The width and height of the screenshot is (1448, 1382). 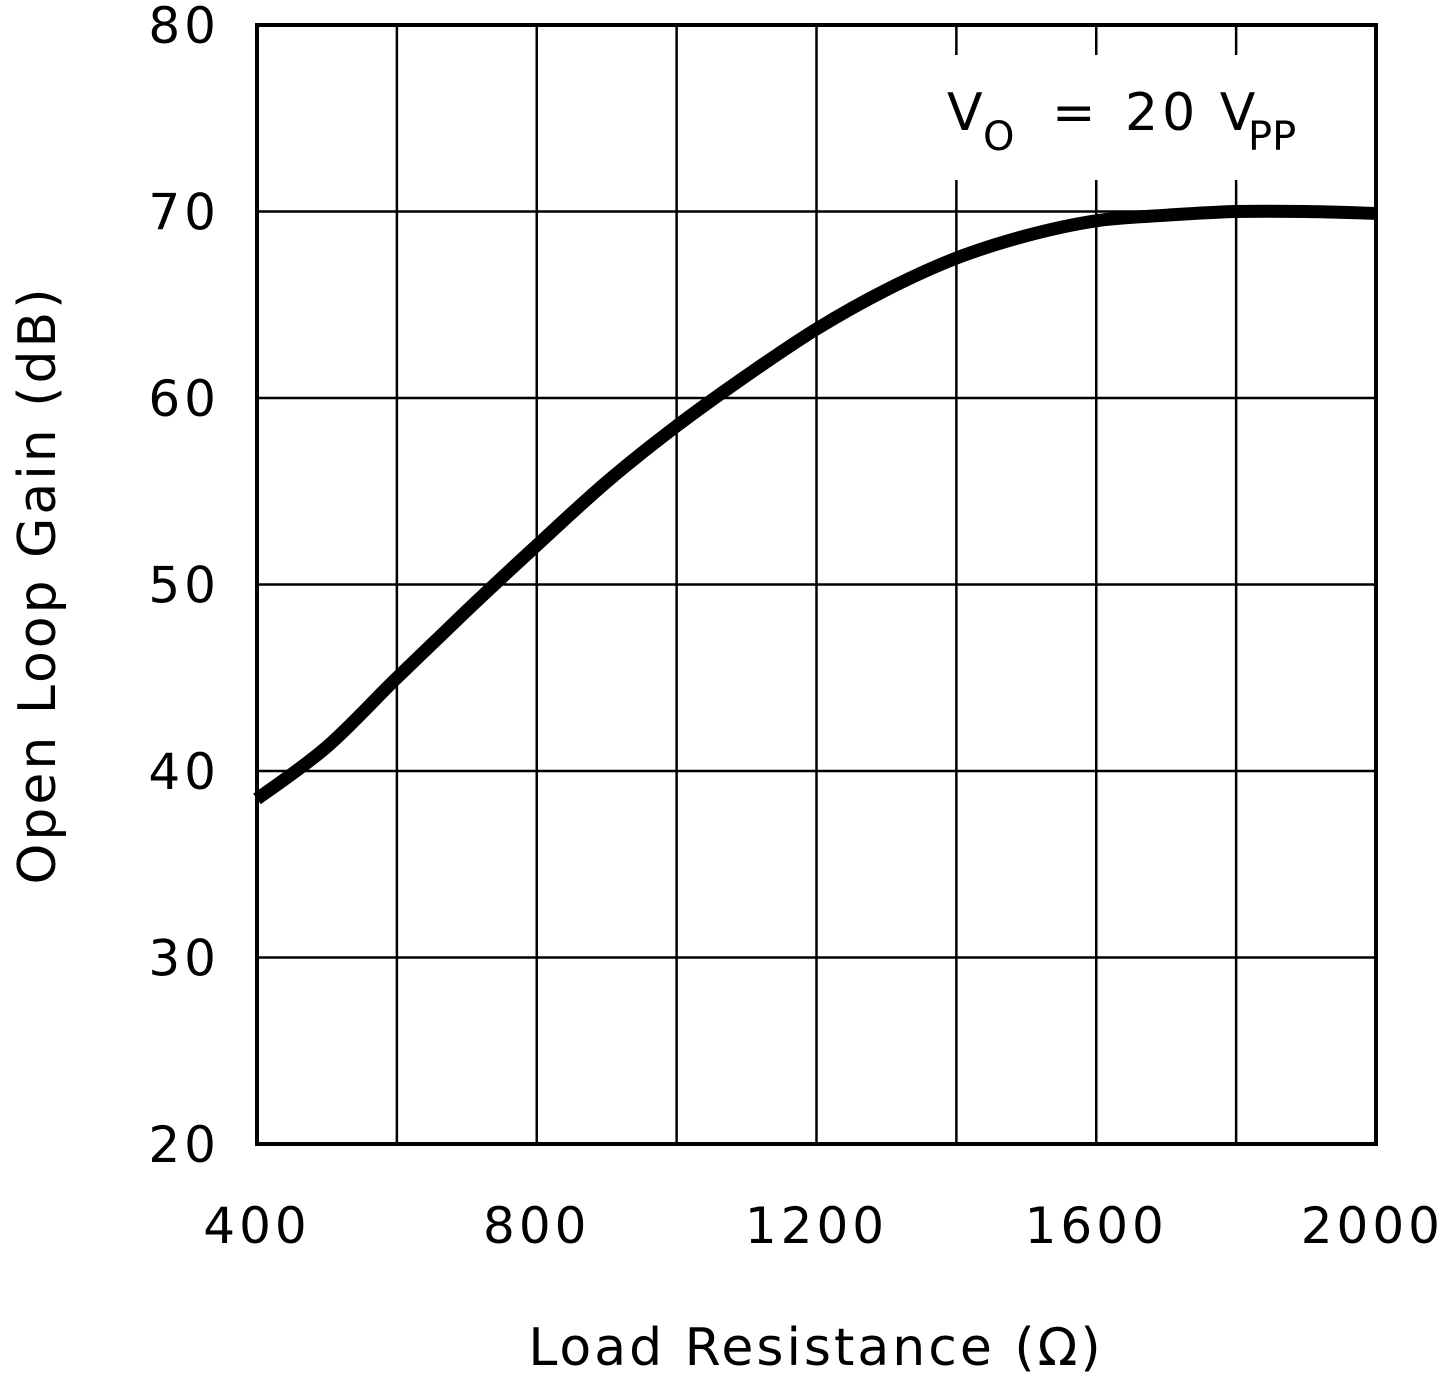 I want to click on y-tick-label-70: 70, so click(x=184, y=213).